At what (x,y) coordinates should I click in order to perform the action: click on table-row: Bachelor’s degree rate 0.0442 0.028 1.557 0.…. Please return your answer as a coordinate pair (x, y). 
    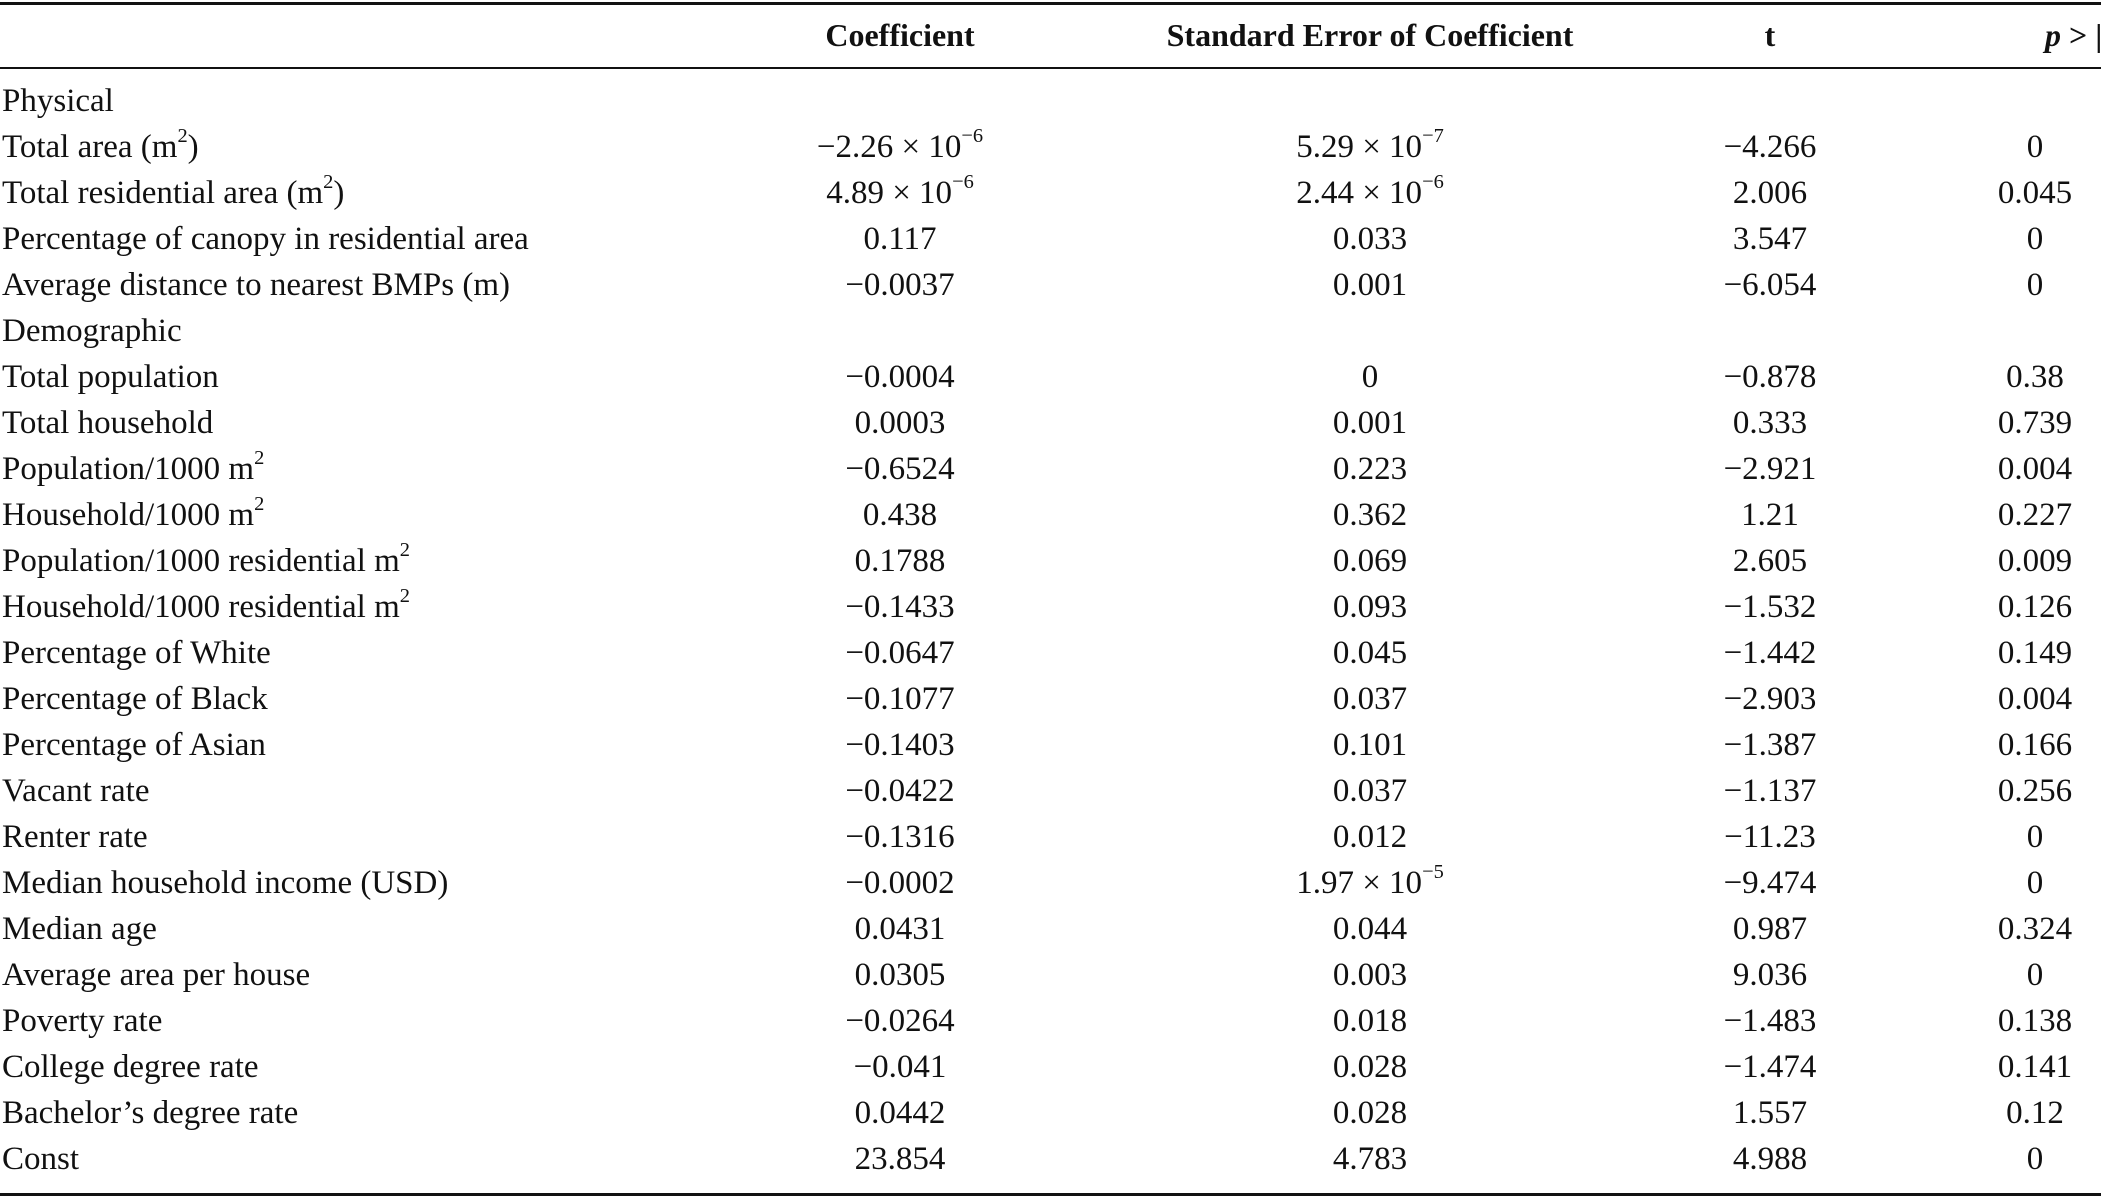
    Looking at the image, I should click on (1050, 1113).